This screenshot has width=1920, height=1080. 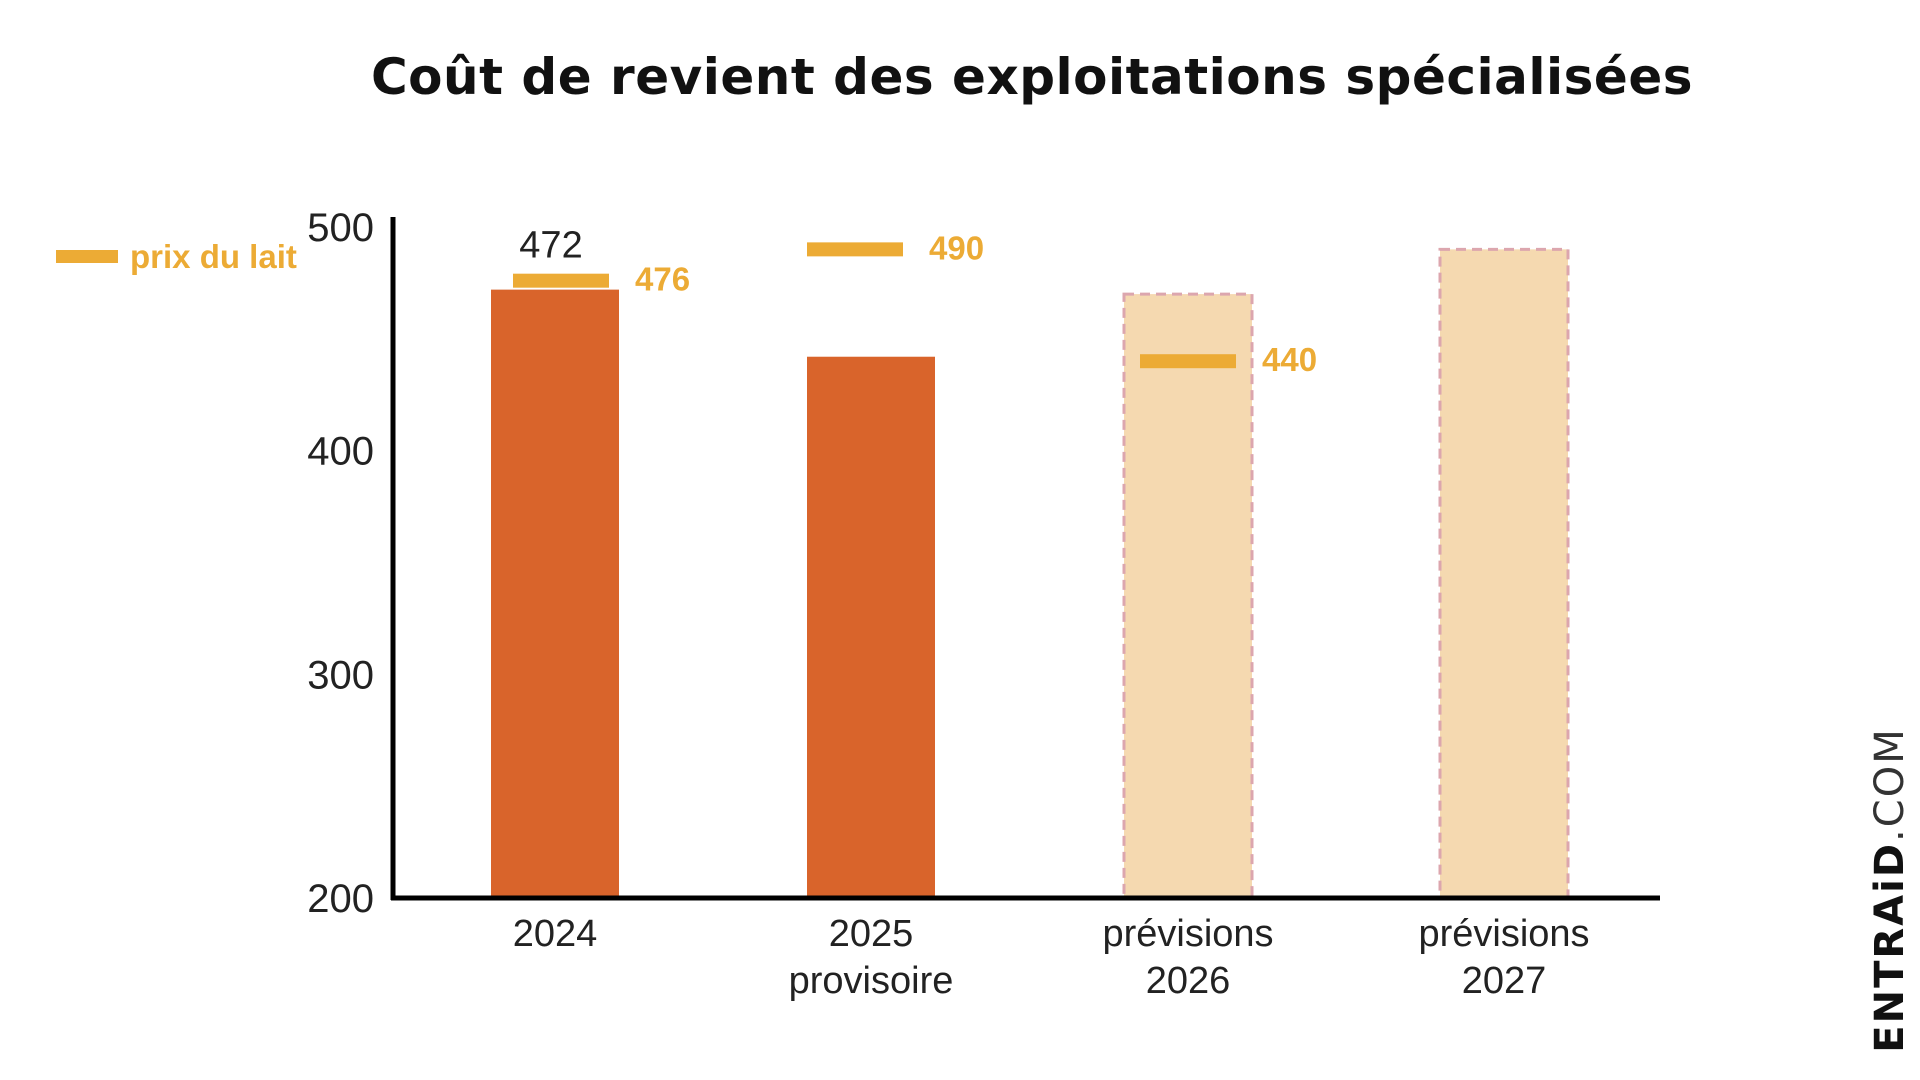 What do you see at coordinates (1890, 784) in the screenshot?
I see `watermark-tld: .COM` at bounding box center [1890, 784].